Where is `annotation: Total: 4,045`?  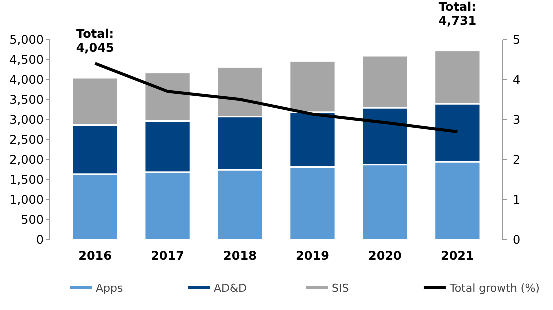 annotation: Total: 4,045 is located at coordinates (95, 41).